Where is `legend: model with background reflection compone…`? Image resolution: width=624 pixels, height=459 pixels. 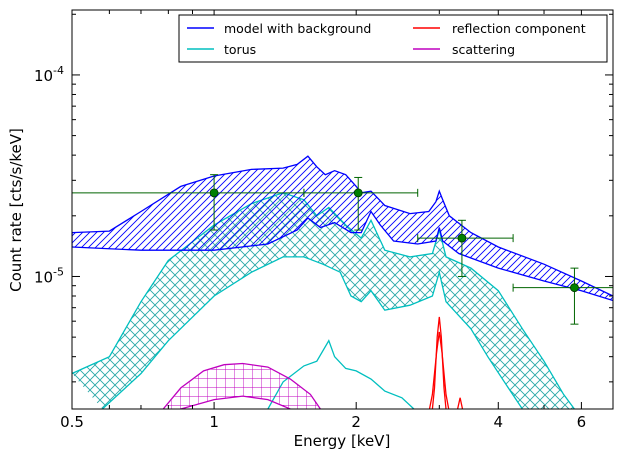
legend: model with background reflection compone… is located at coordinates (393, 38).